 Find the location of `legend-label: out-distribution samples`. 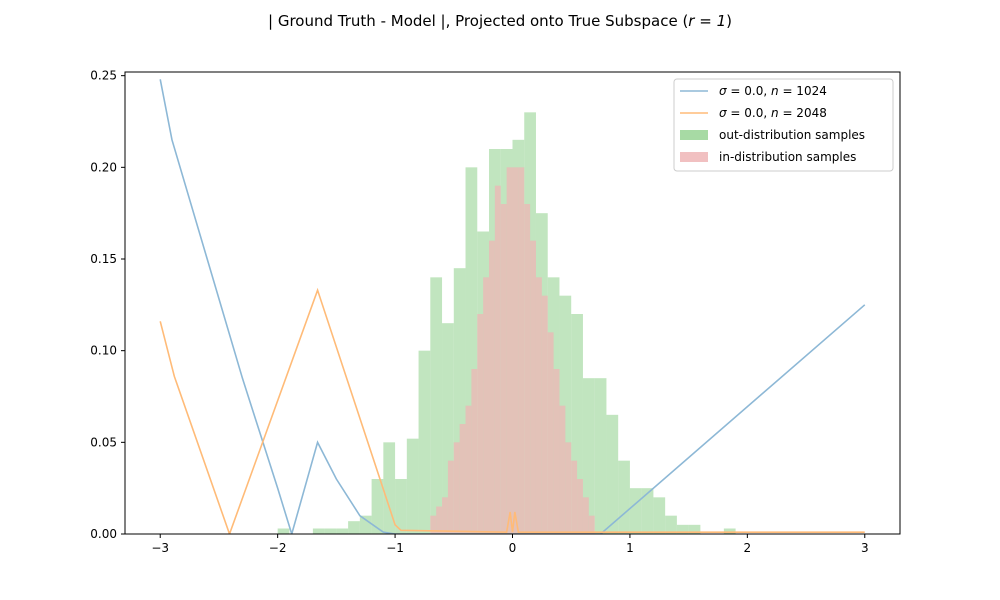

legend-label: out-distribution samples is located at coordinates (792, 135).